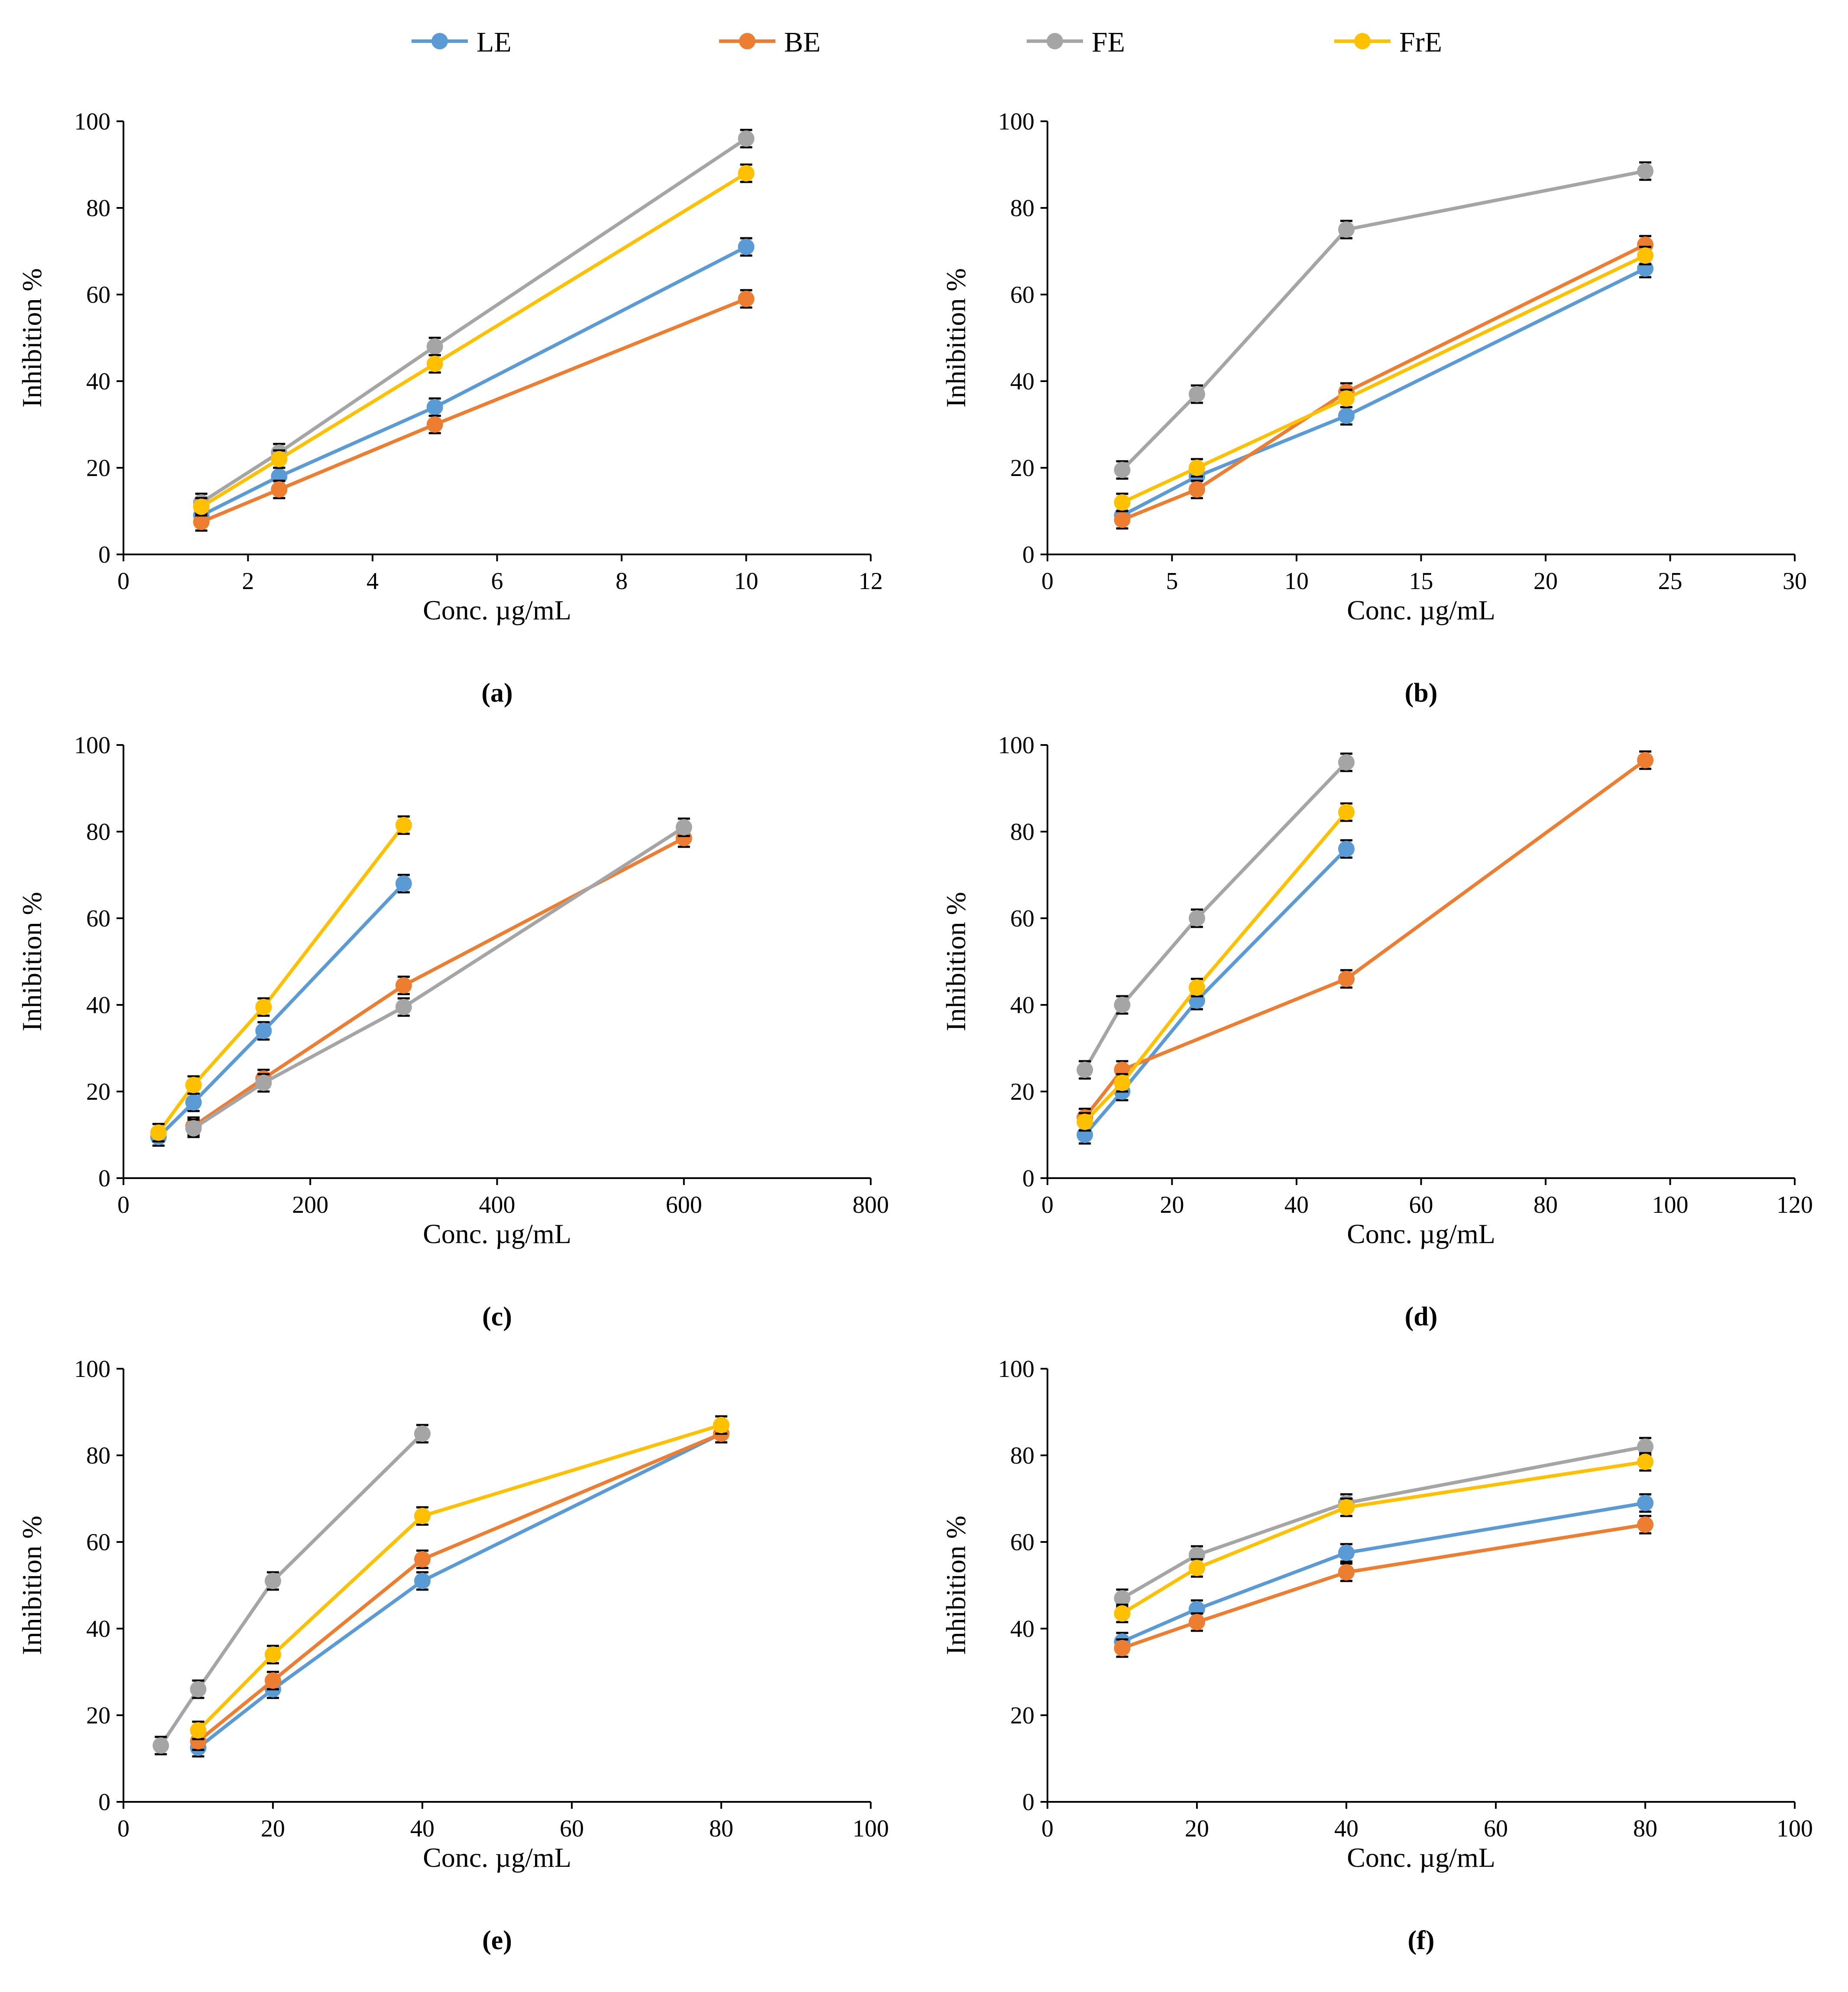 The width and height of the screenshot is (1848, 1992). I want to click on legend-marker-fre, so click(1363, 41).